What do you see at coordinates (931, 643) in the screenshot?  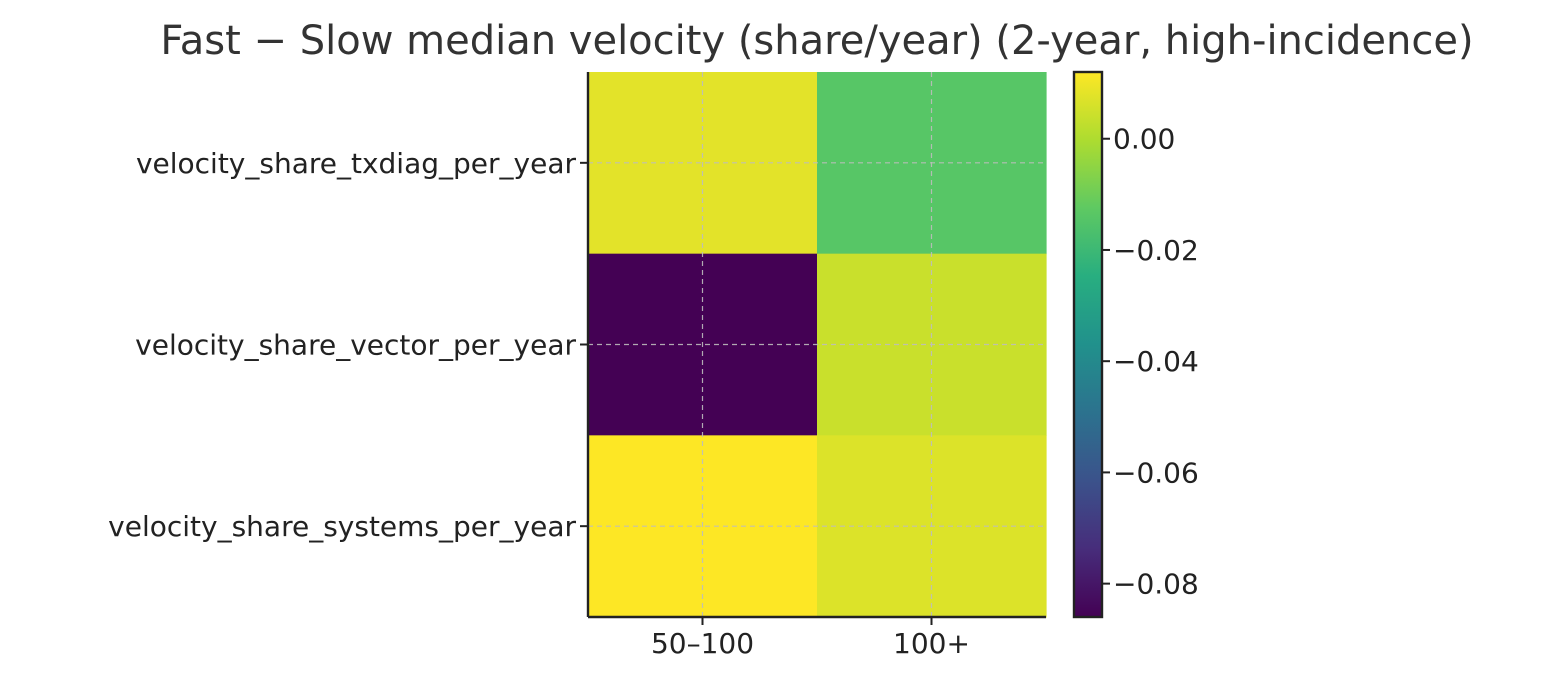 I see `x-tick-label: 100+` at bounding box center [931, 643].